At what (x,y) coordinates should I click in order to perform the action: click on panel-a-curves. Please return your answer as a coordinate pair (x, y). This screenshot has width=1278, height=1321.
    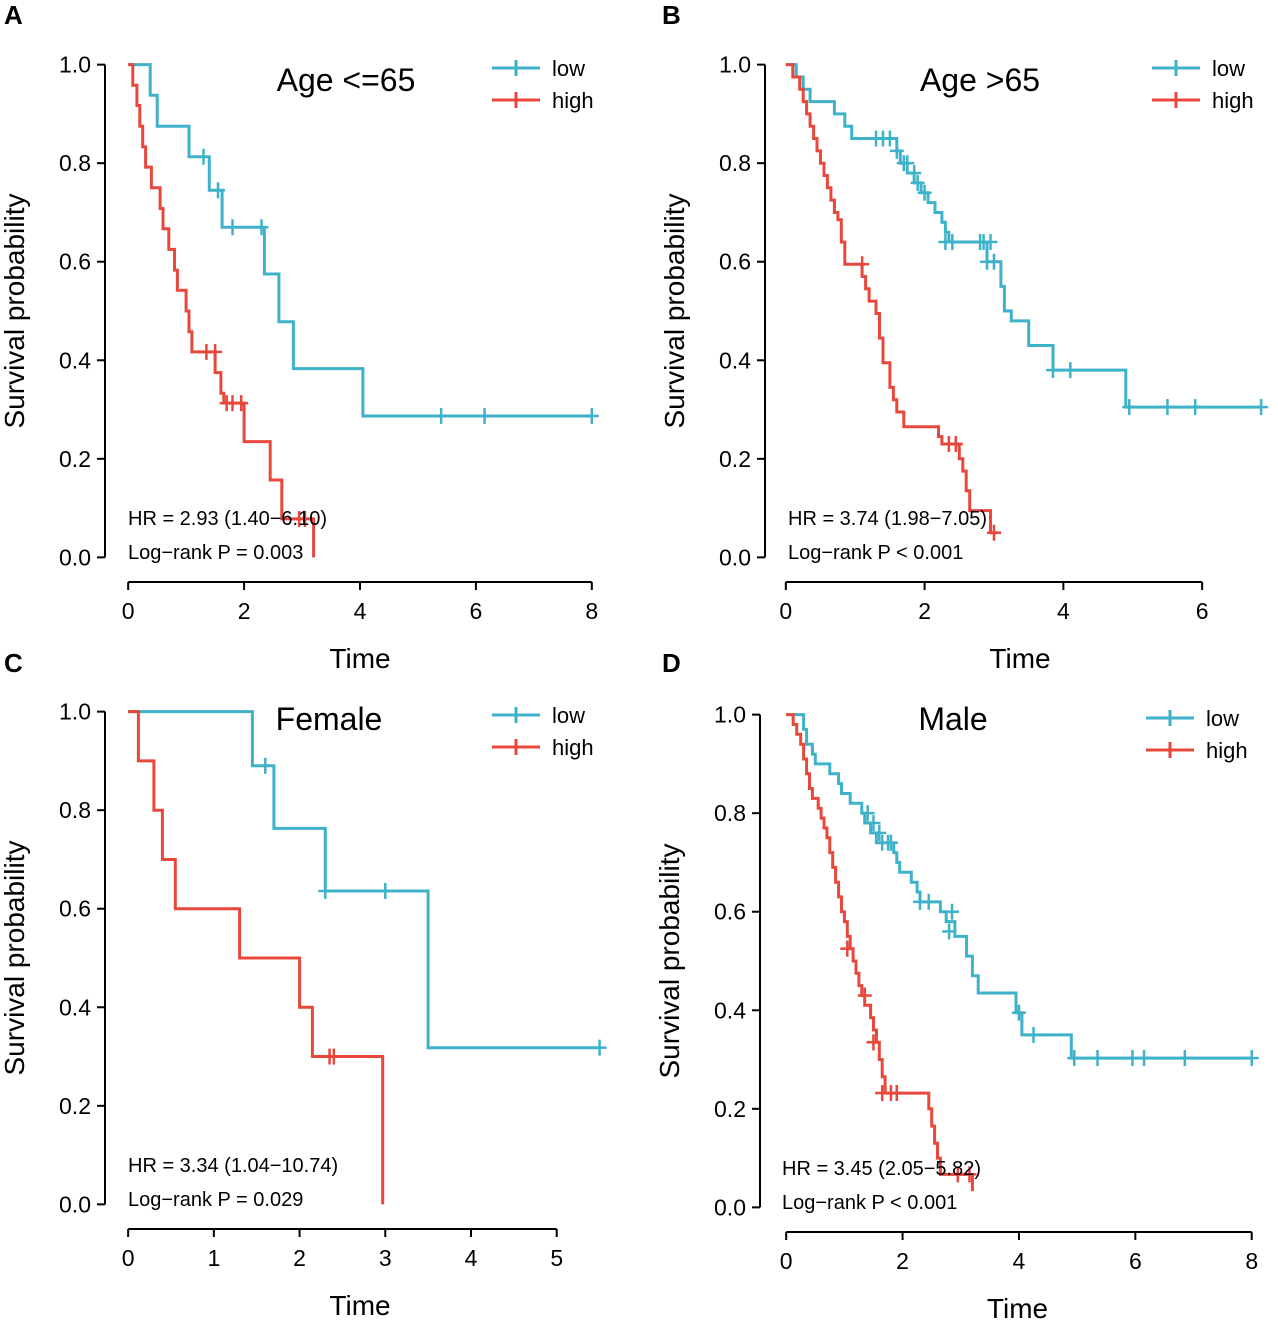
    Looking at the image, I should click on (363, 310).